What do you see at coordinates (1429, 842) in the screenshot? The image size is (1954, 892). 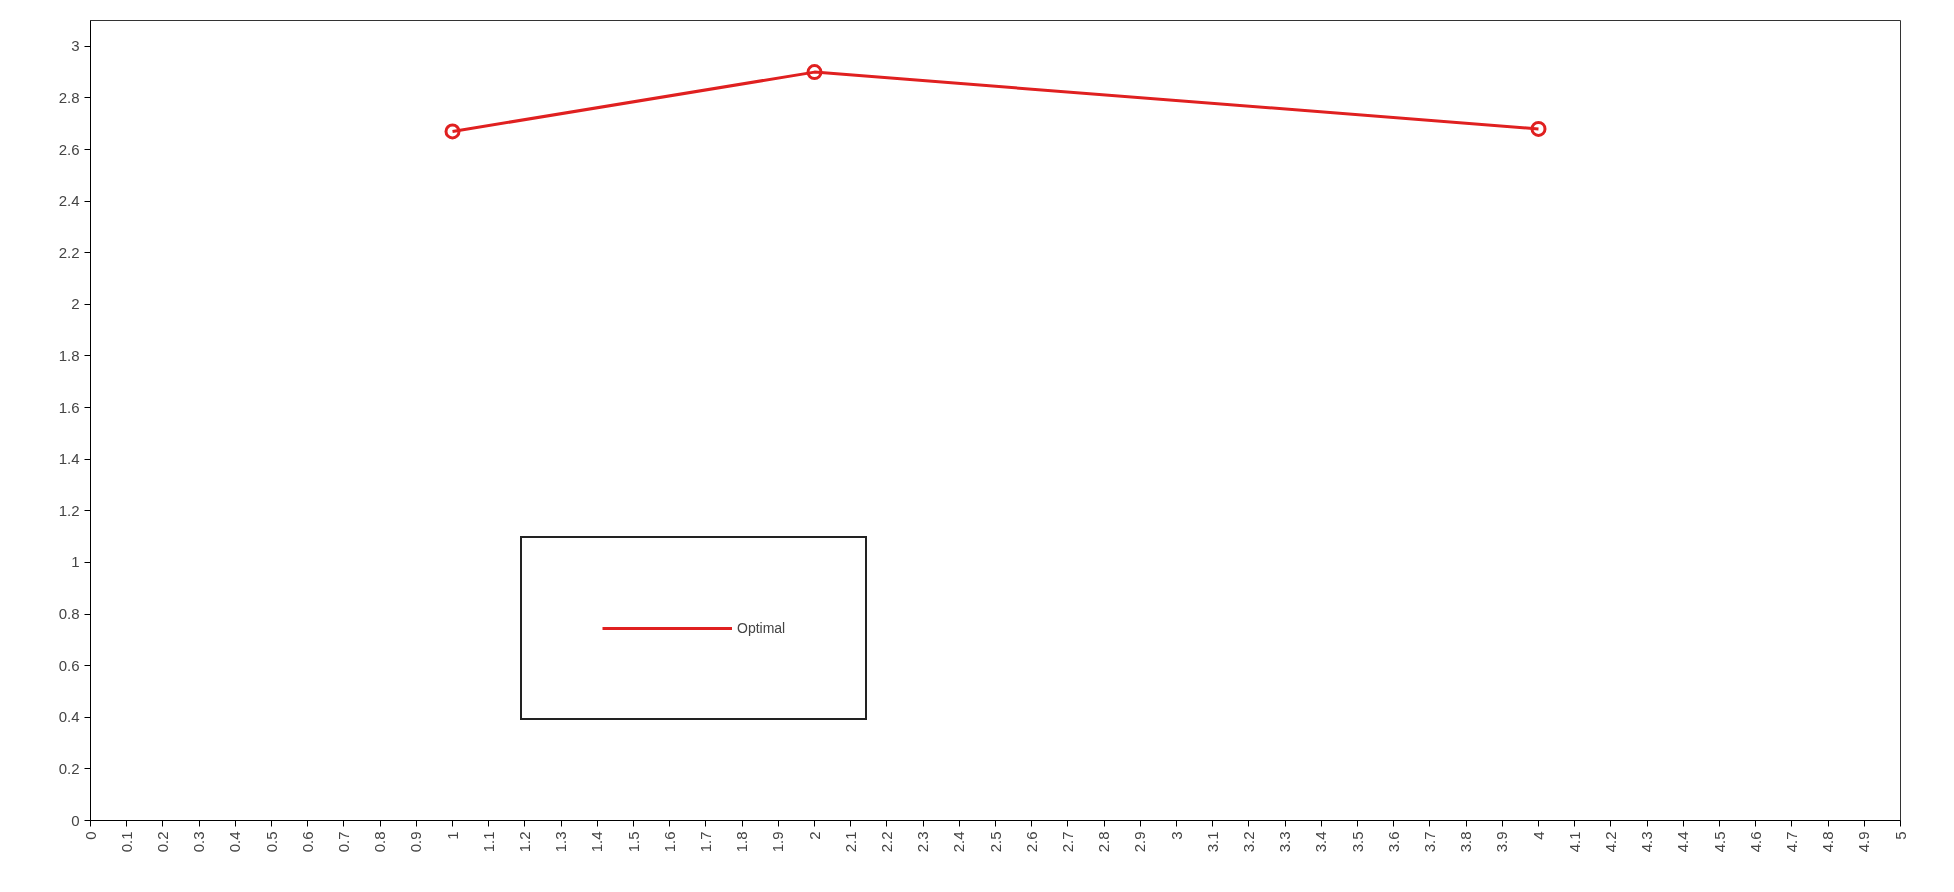 I see `x-tick-label: 3.7` at bounding box center [1429, 842].